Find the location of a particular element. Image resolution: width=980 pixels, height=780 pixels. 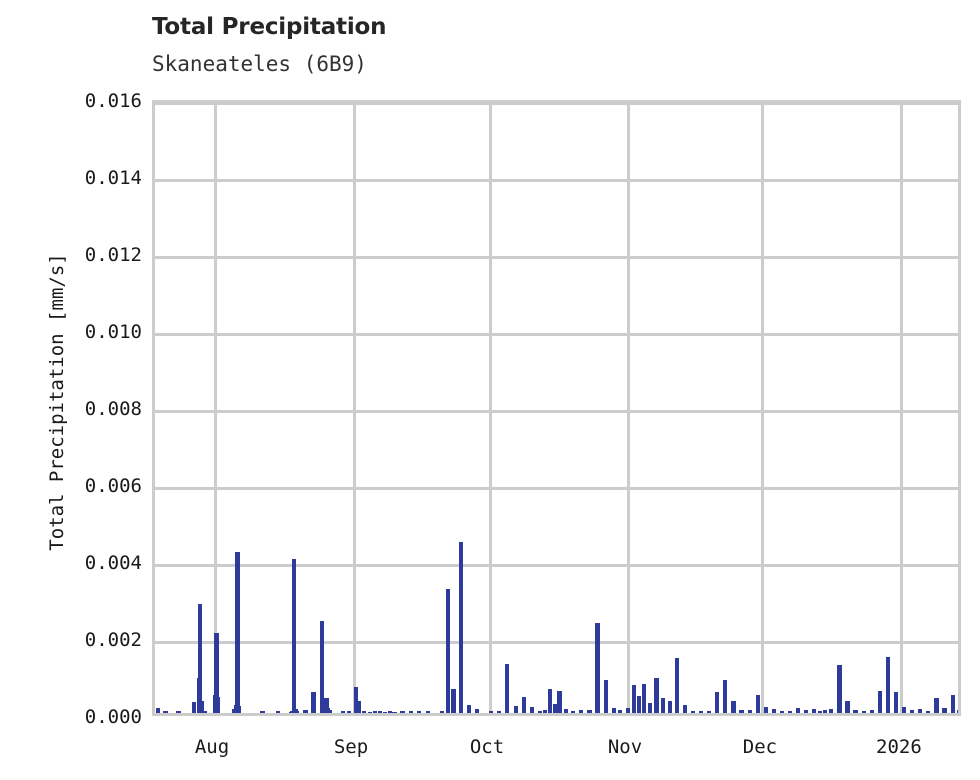

y-tick-label: 0.006 is located at coordinates (113, 486).